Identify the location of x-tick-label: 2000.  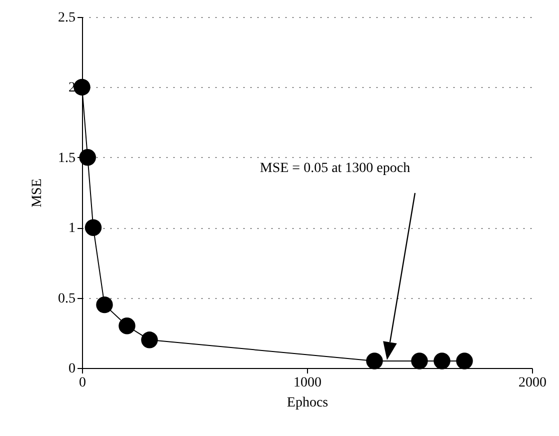
(532, 383).